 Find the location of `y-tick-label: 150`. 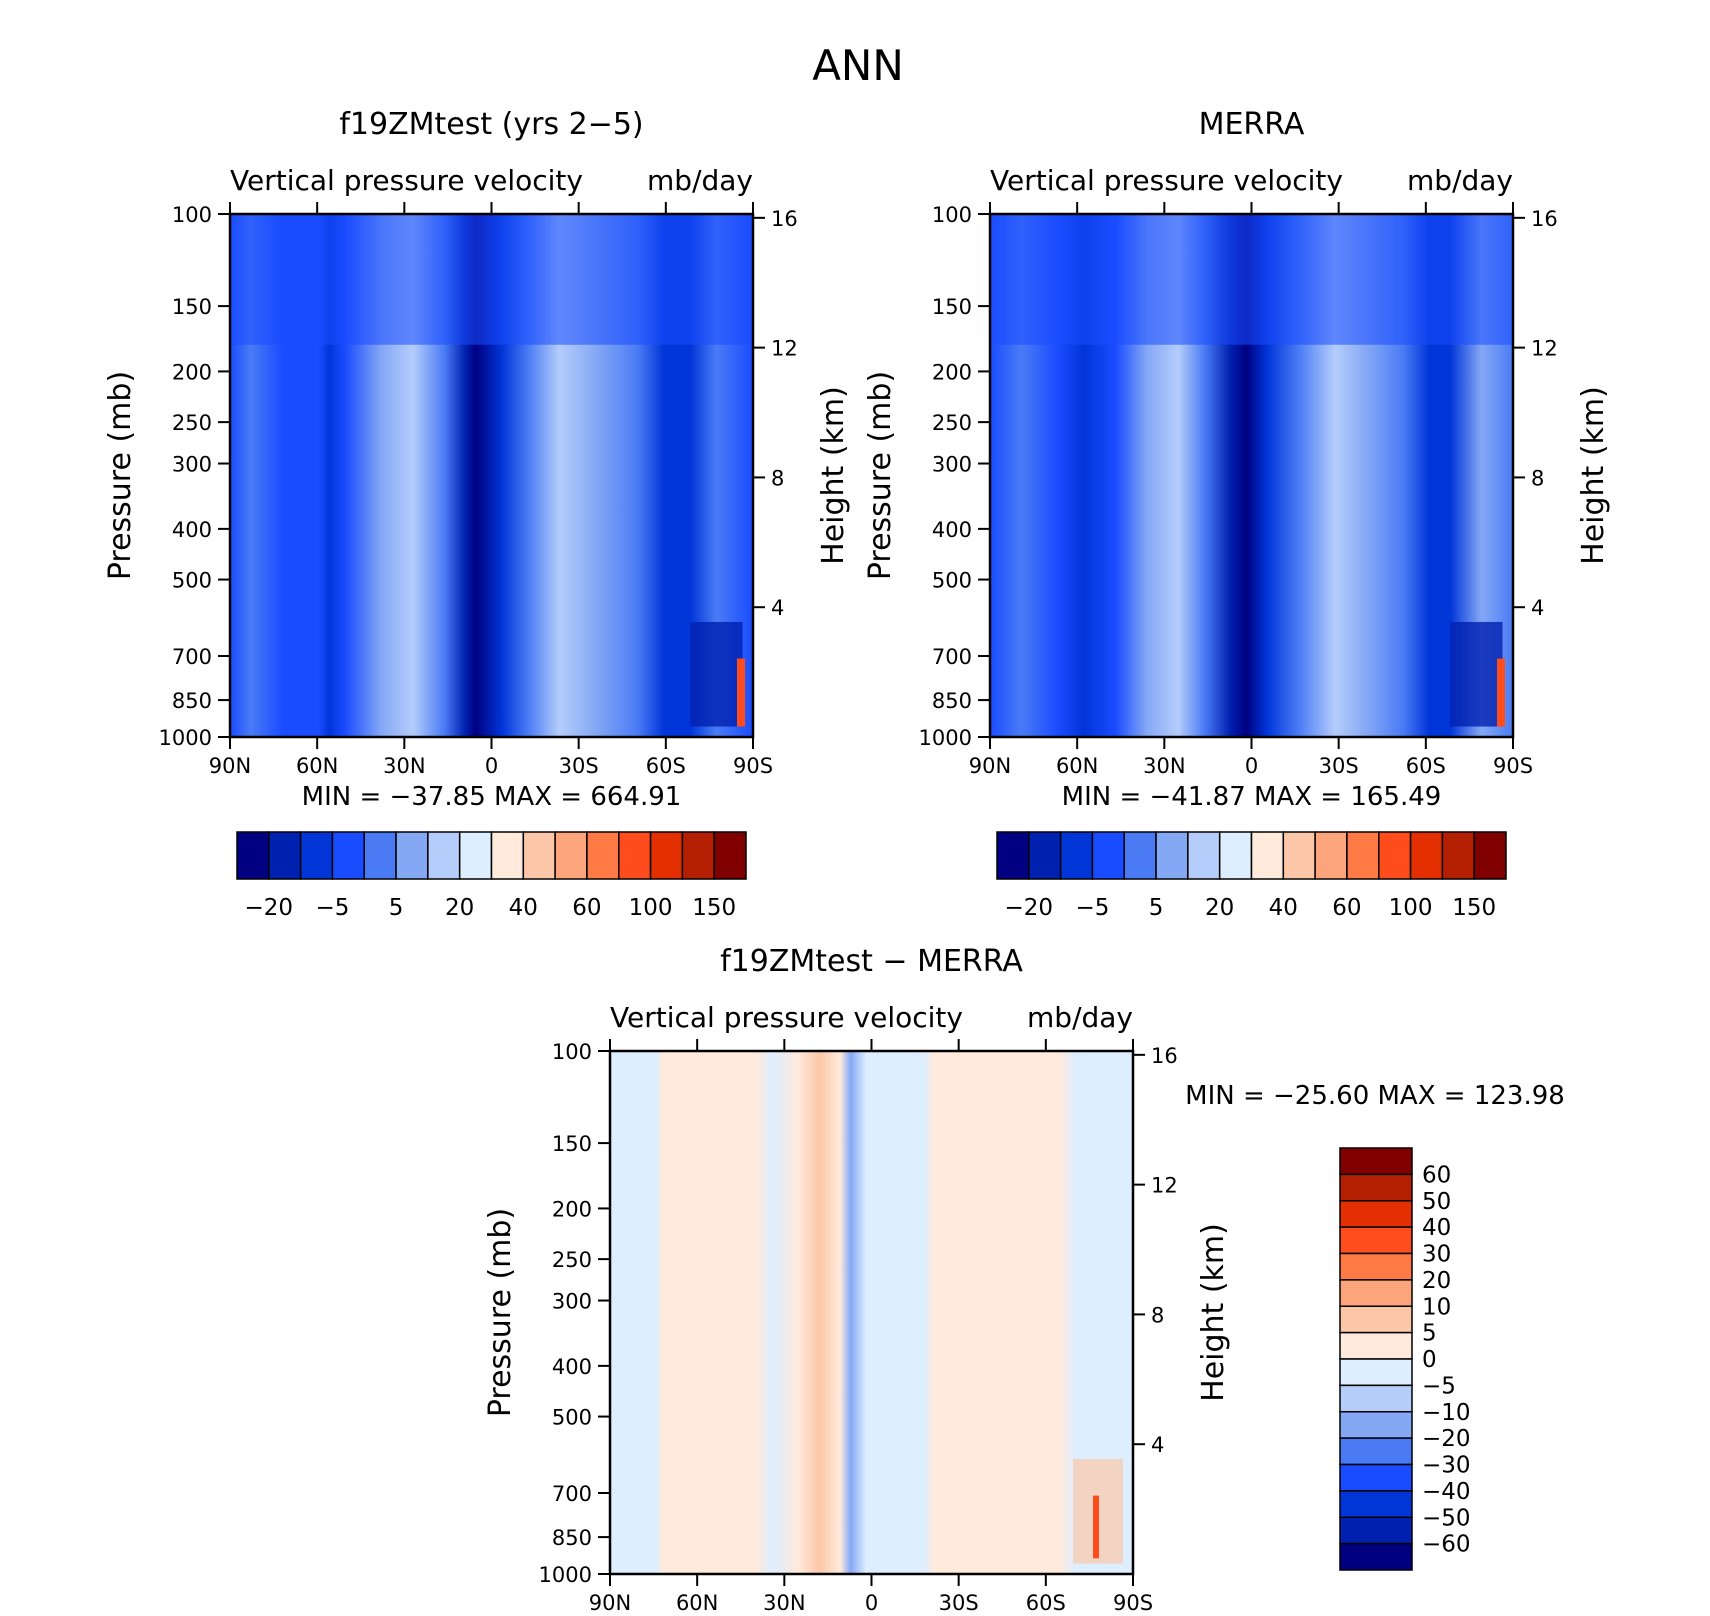

y-tick-label: 150 is located at coordinates (572, 1144).